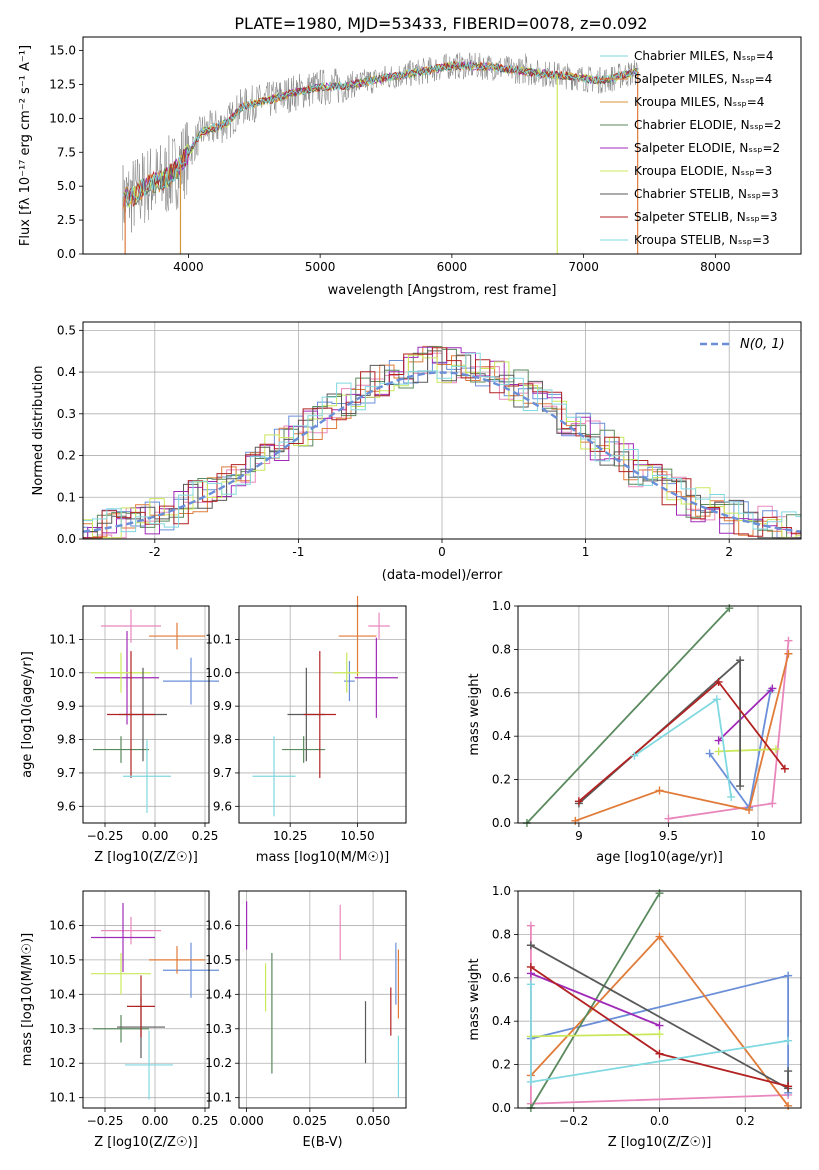  What do you see at coordinates (715, 267) in the screenshot?
I see `spectrum-x-tick-label: 8000` at bounding box center [715, 267].